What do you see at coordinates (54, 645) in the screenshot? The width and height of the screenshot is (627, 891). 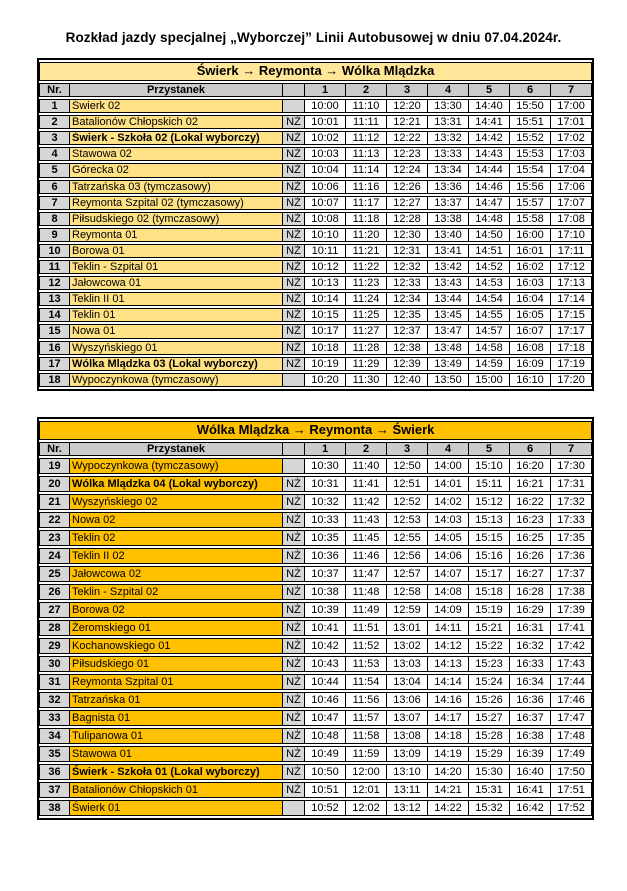 I see `row-number: 29` at bounding box center [54, 645].